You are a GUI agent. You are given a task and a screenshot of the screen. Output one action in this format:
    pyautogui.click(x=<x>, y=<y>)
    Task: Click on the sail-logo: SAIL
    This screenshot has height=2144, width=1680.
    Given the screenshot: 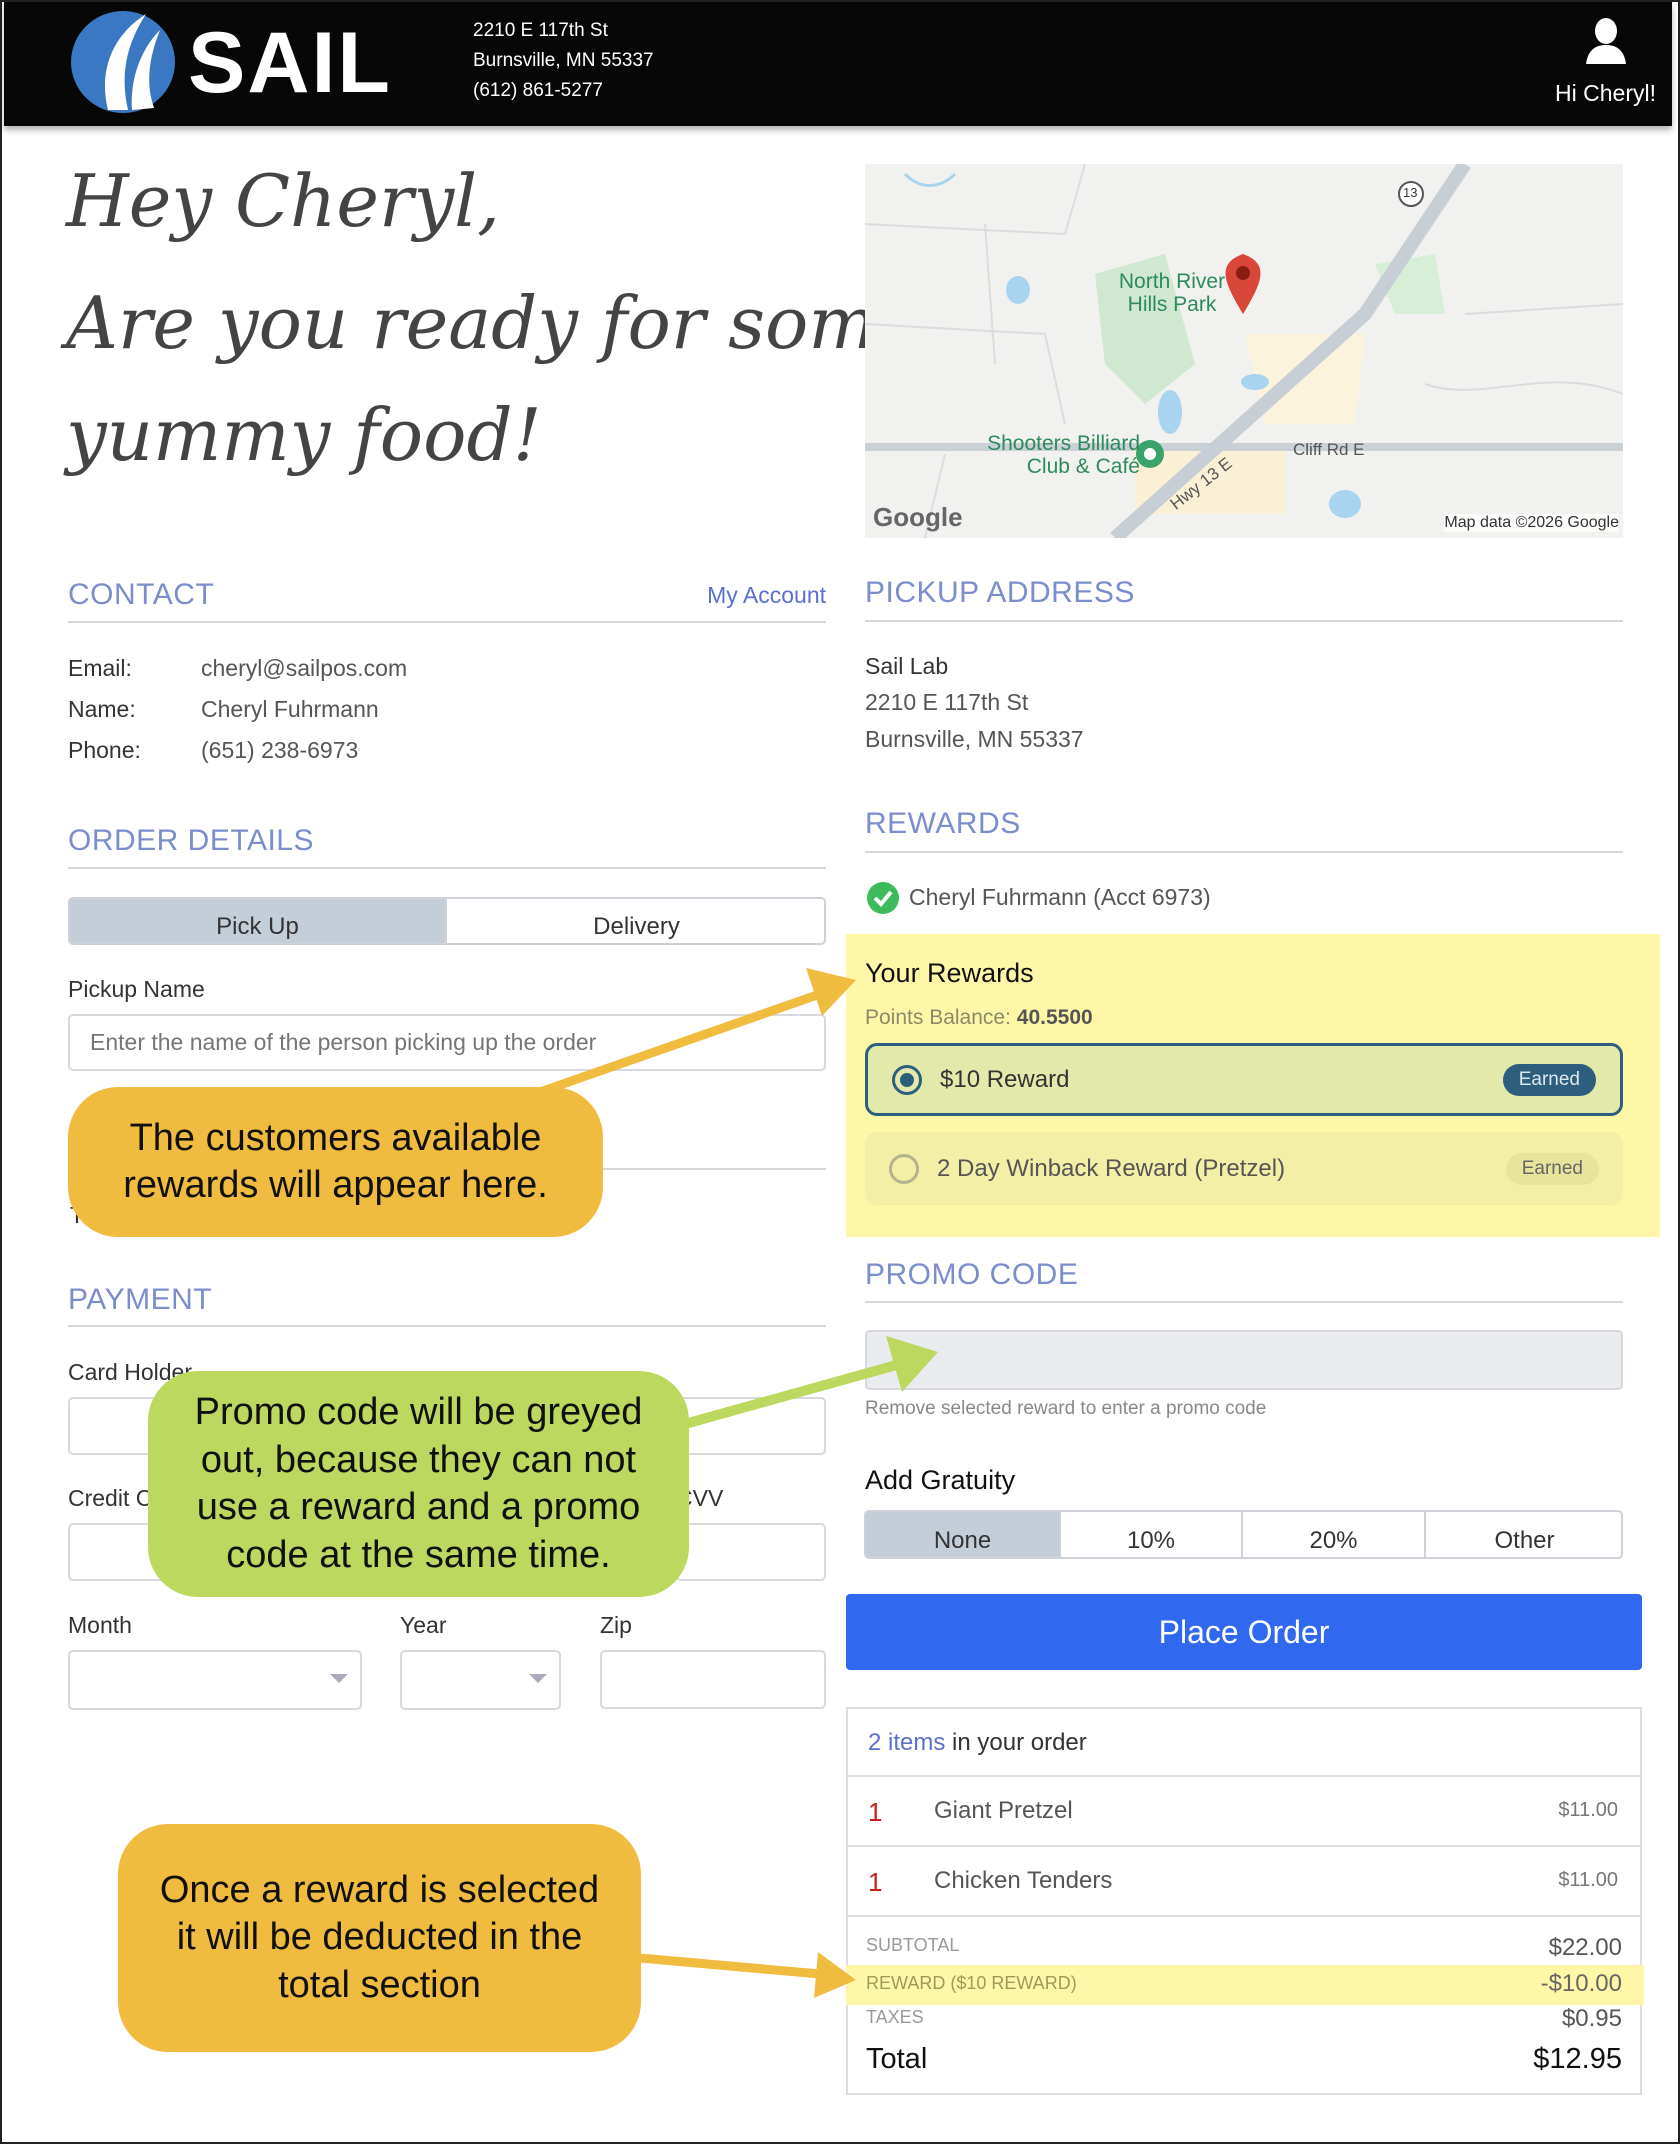 What is the action you would take?
    pyautogui.click(x=240, y=62)
    